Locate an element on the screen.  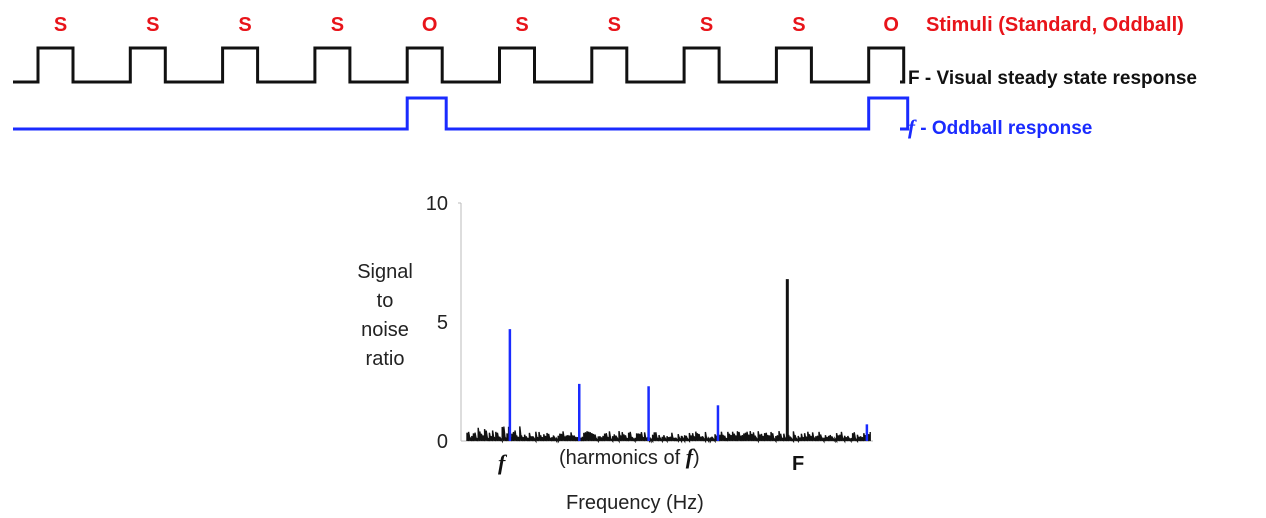
y-tick-labels: 0 5 10 is located at coordinates (437, 323).